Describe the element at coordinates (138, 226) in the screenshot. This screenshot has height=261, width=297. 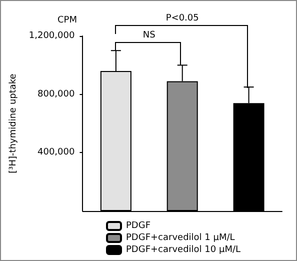
I see `legend-label: PDGF` at that location.